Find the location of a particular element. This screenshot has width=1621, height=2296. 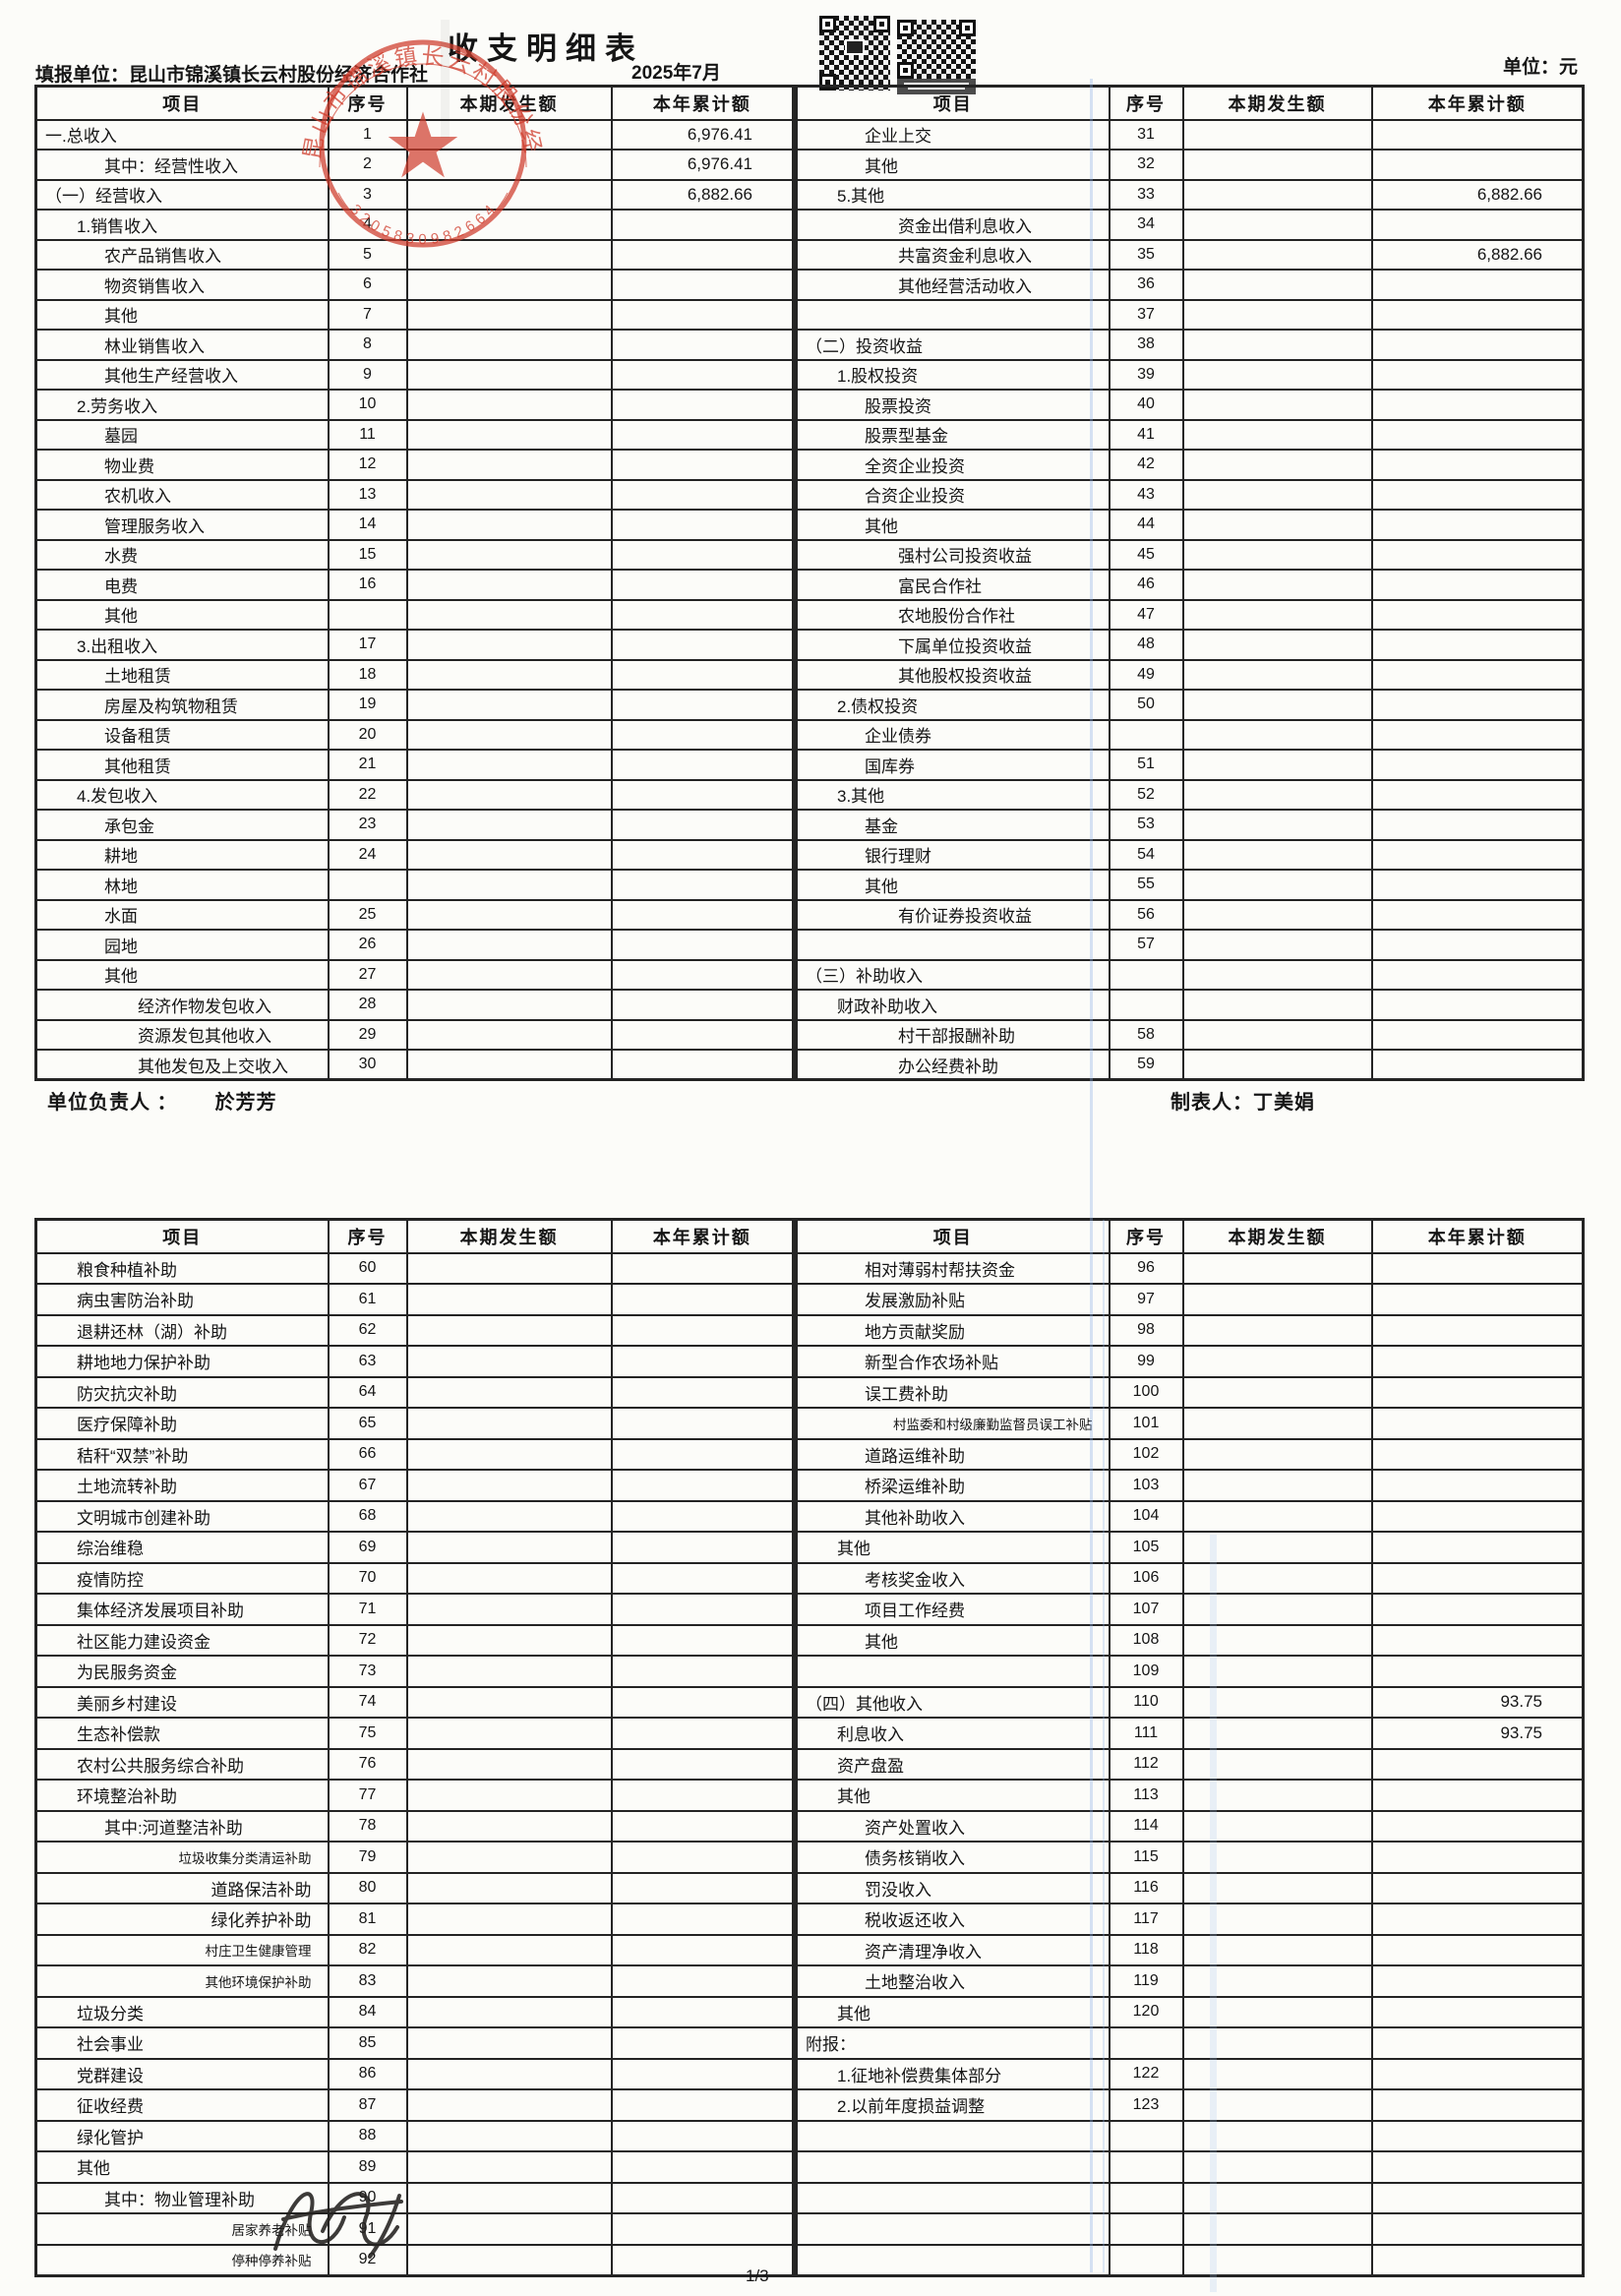

table-row: 其他租赁 21 is located at coordinates (414, 765).